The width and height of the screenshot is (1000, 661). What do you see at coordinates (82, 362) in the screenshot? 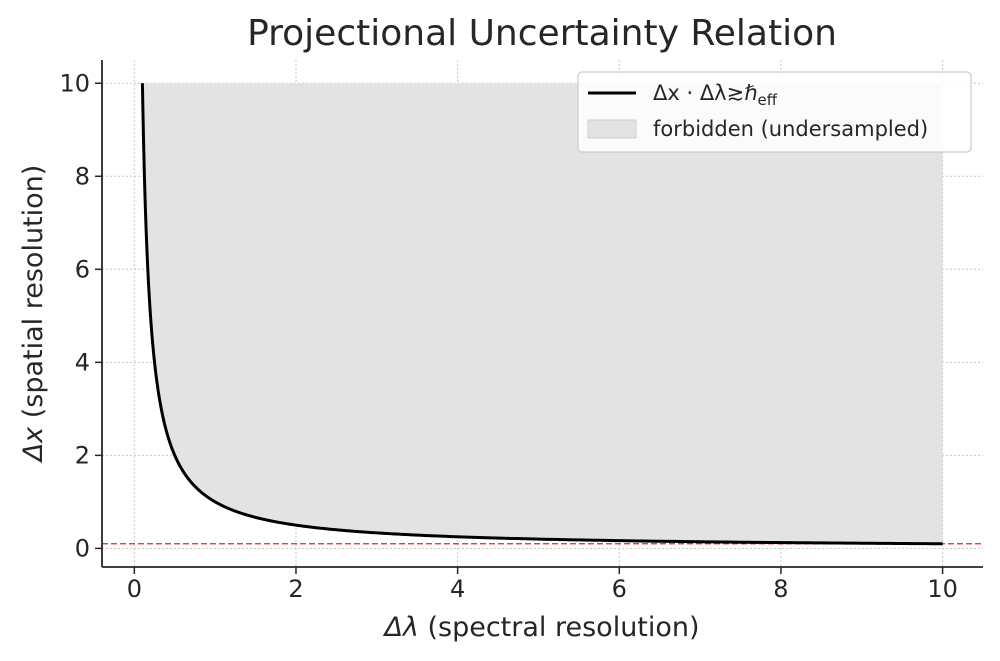
I see `y-tick-label: 4` at bounding box center [82, 362].